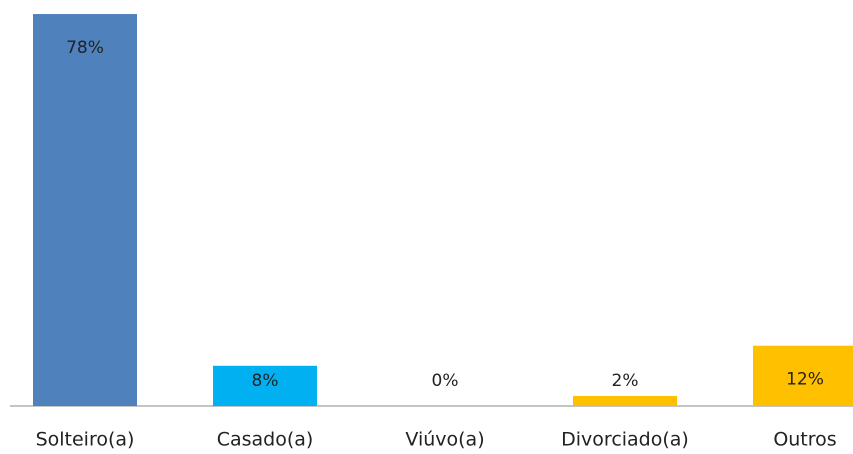  Describe the element at coordinates (85, 48) in the screenshot. I see `value-label: 78%` at that location.